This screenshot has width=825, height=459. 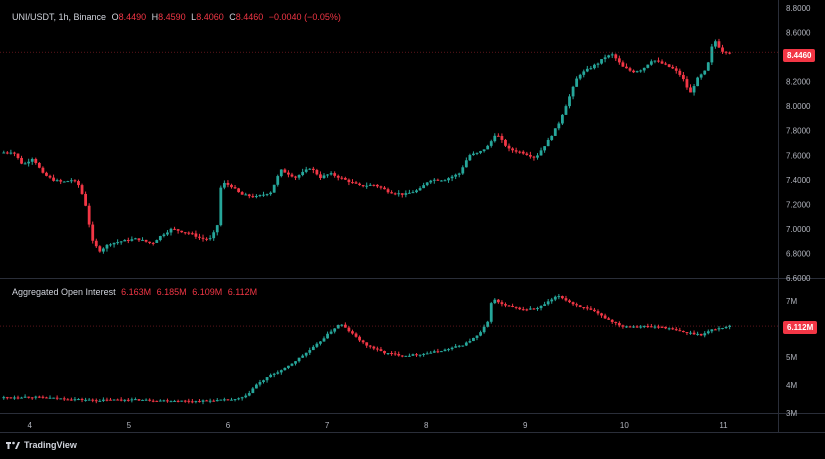 I want to click on y-tick-label: 4M, so click(x=791, y=385).